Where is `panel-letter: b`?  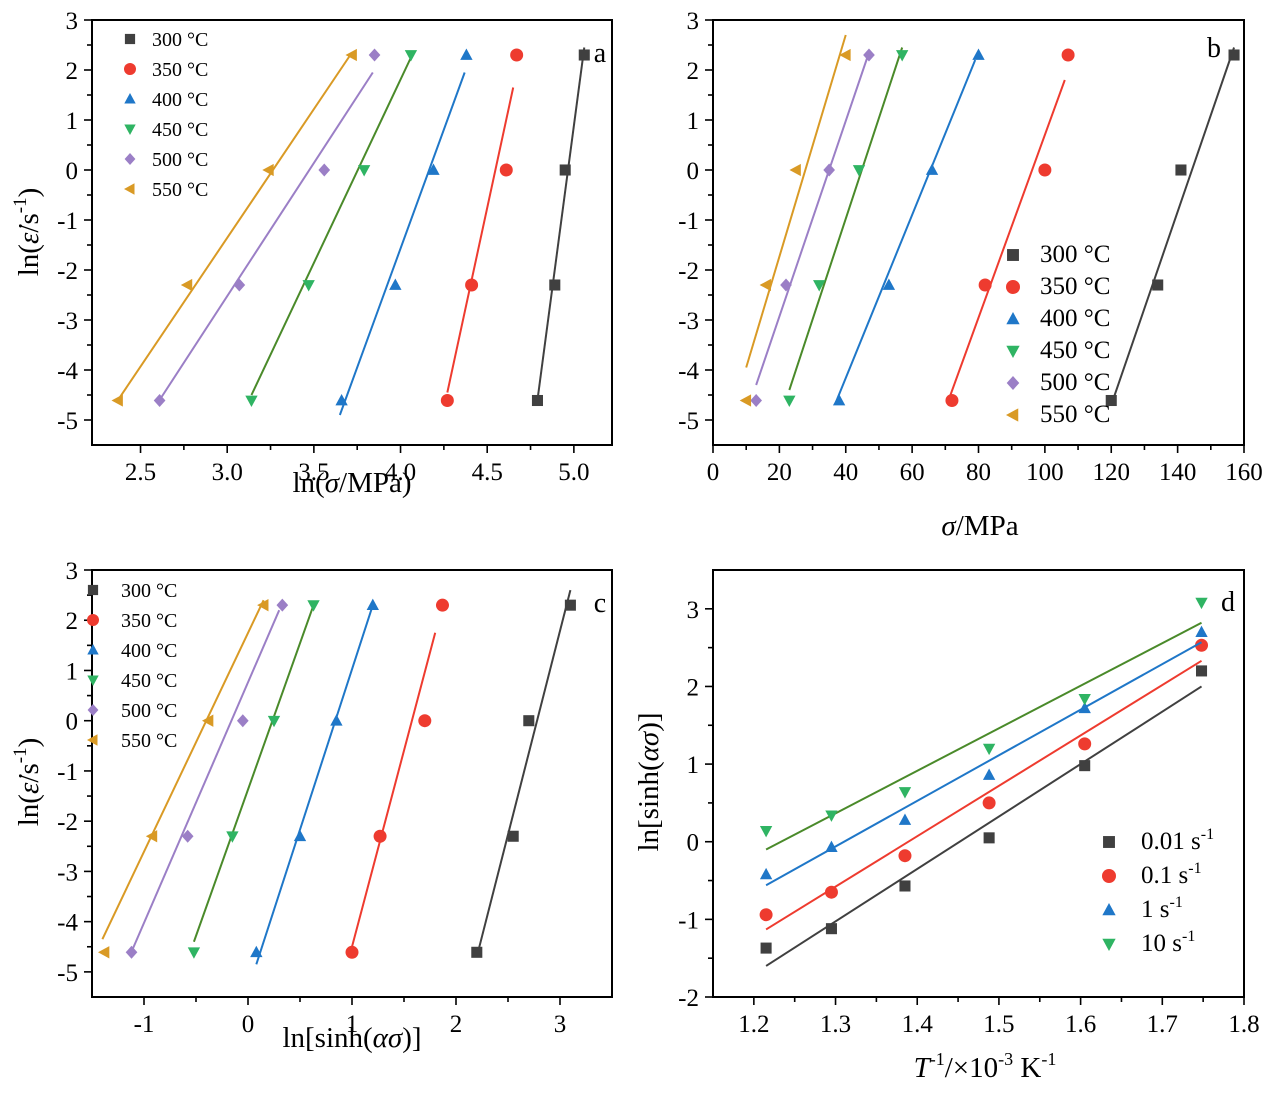
panel-letter: b is located at coordinates (1214, 48).